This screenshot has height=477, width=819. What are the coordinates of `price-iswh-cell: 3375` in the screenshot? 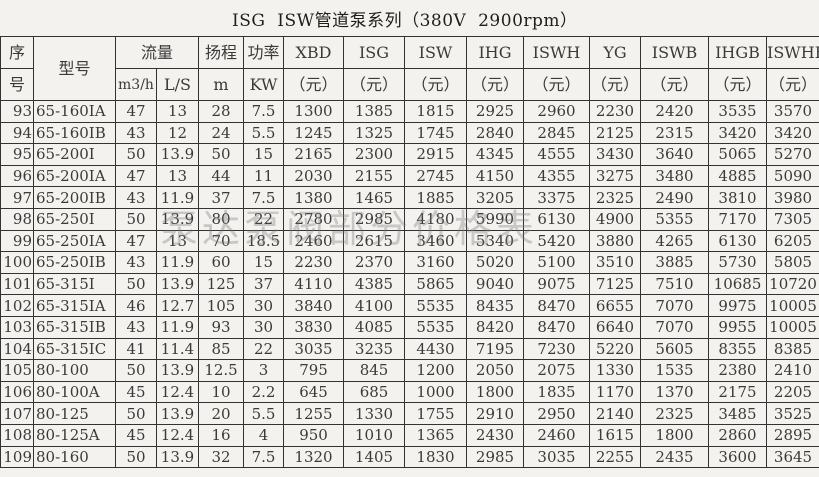 It's located at (557, 197).